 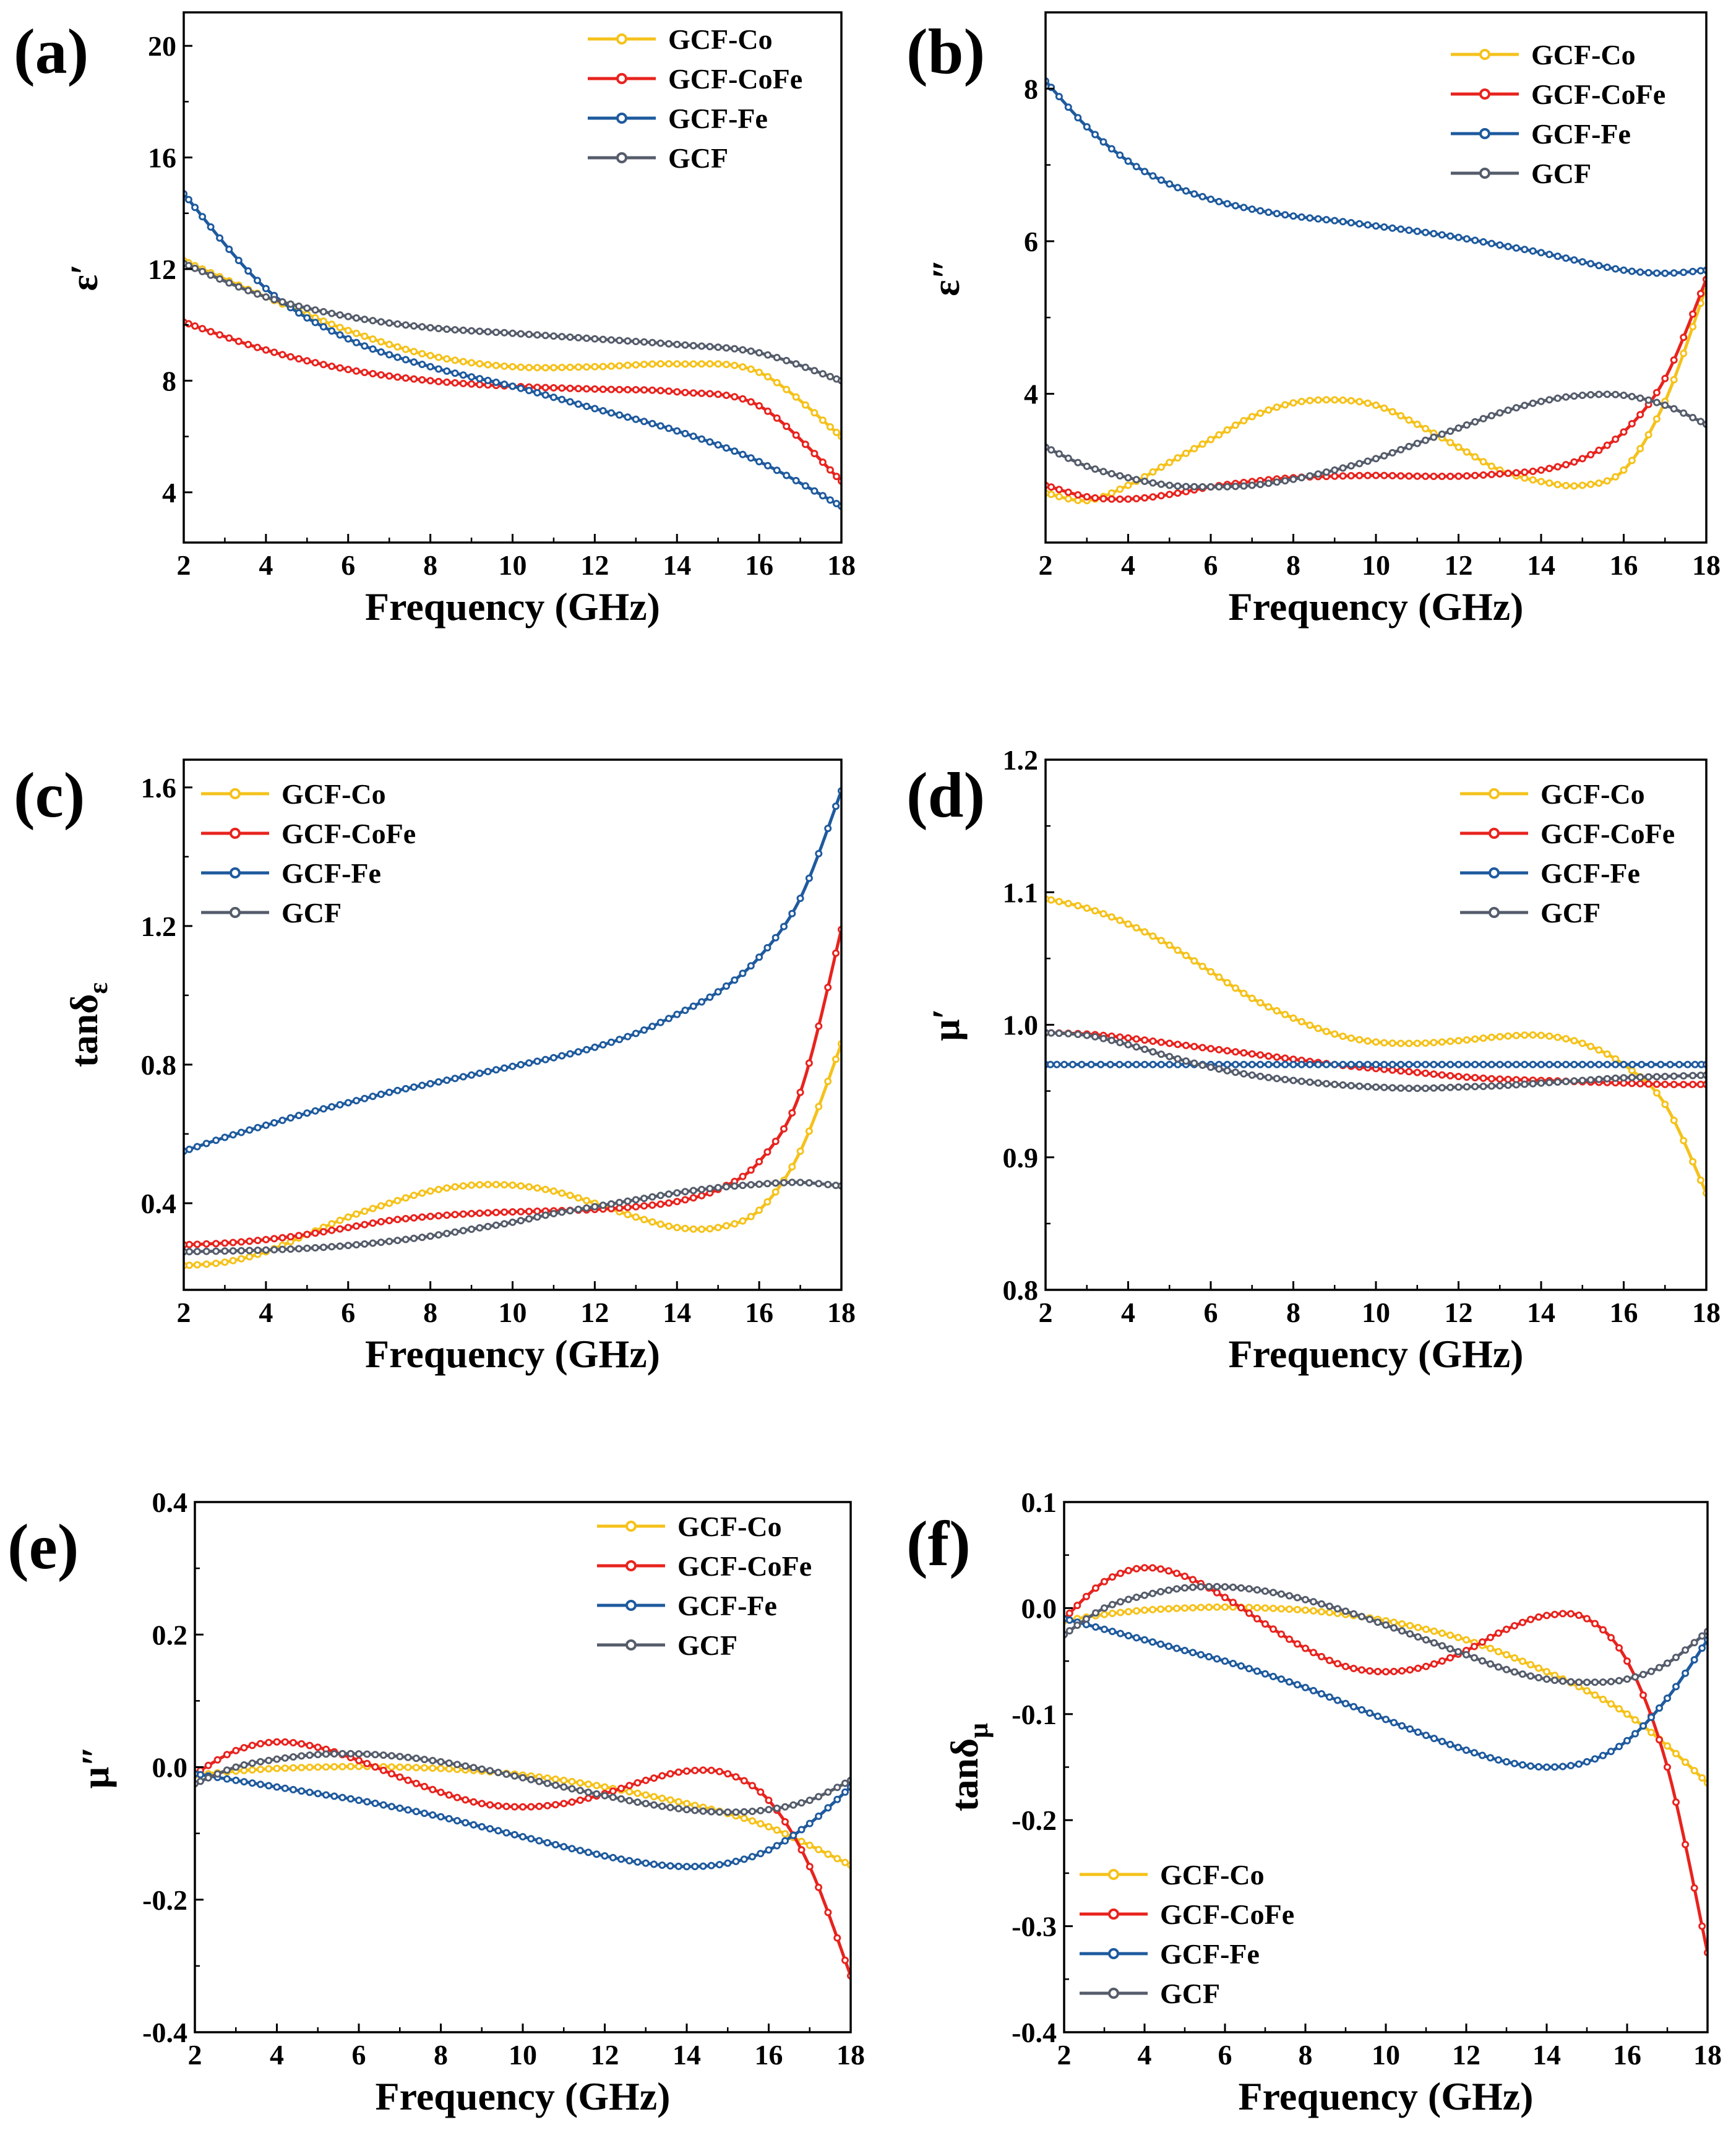 I want to click on series-line-gcf-co, so click(x=512, y=1156).